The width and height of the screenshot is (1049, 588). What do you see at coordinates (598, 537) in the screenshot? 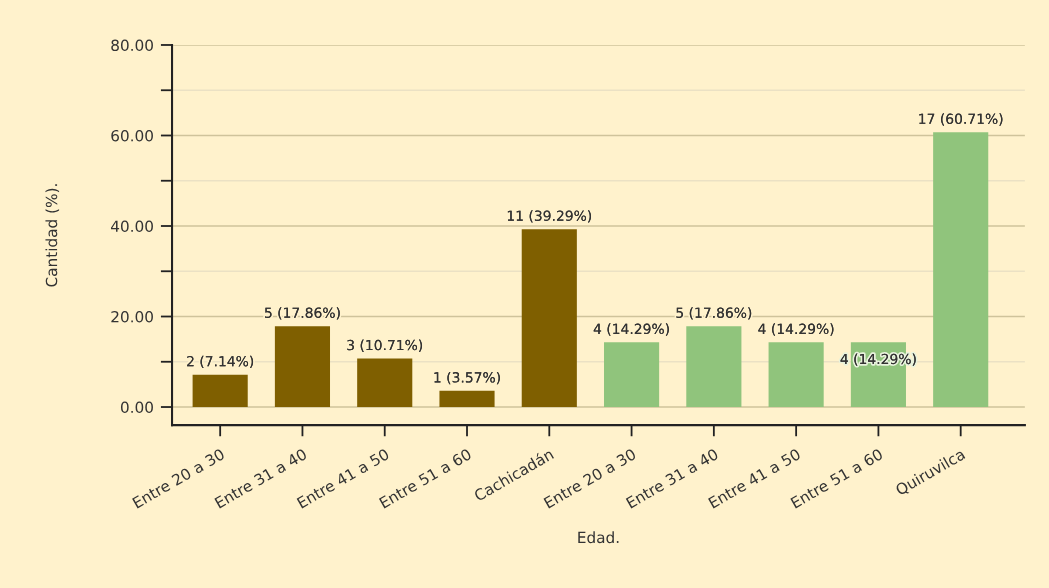
I see `x-axis-title: Edad.` at bounding box center [598, 537].